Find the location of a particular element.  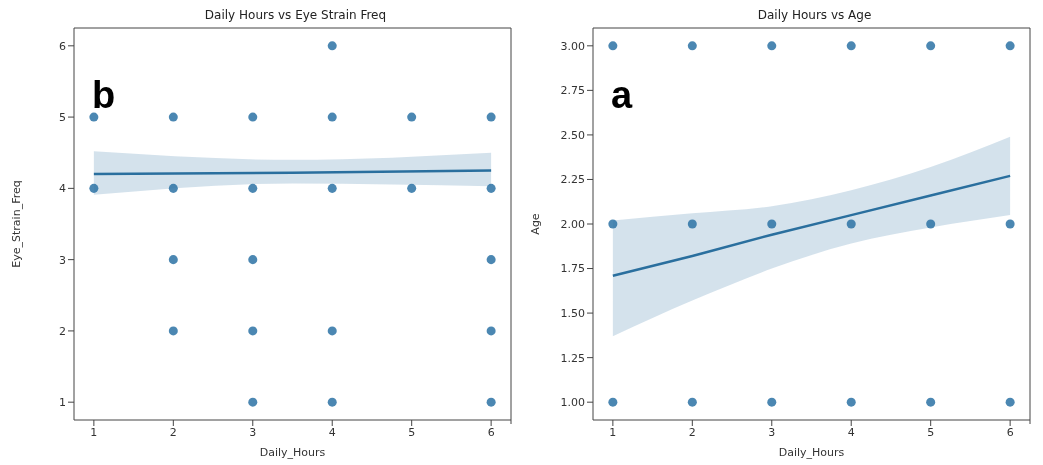

y-tick-label: 1.50 is located at coordinates (572, 313).